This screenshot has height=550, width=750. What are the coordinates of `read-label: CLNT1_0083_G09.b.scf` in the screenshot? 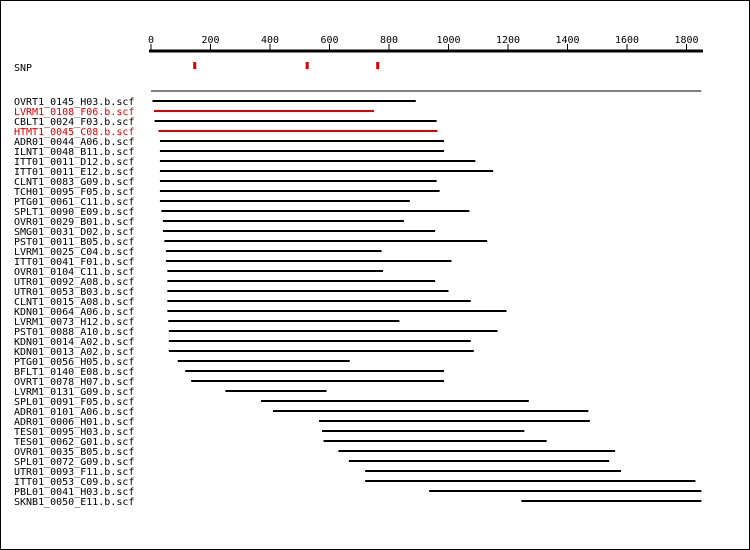 It's located at (74, 182).